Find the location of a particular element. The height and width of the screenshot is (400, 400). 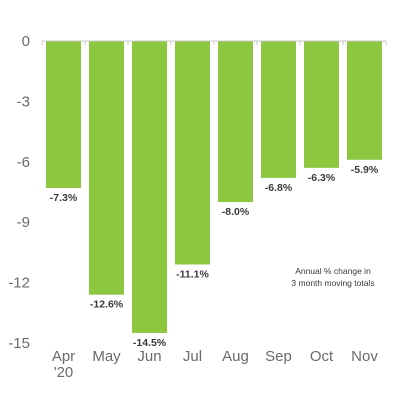

y-tick-label: -12 is located at coordinates (19, 283).